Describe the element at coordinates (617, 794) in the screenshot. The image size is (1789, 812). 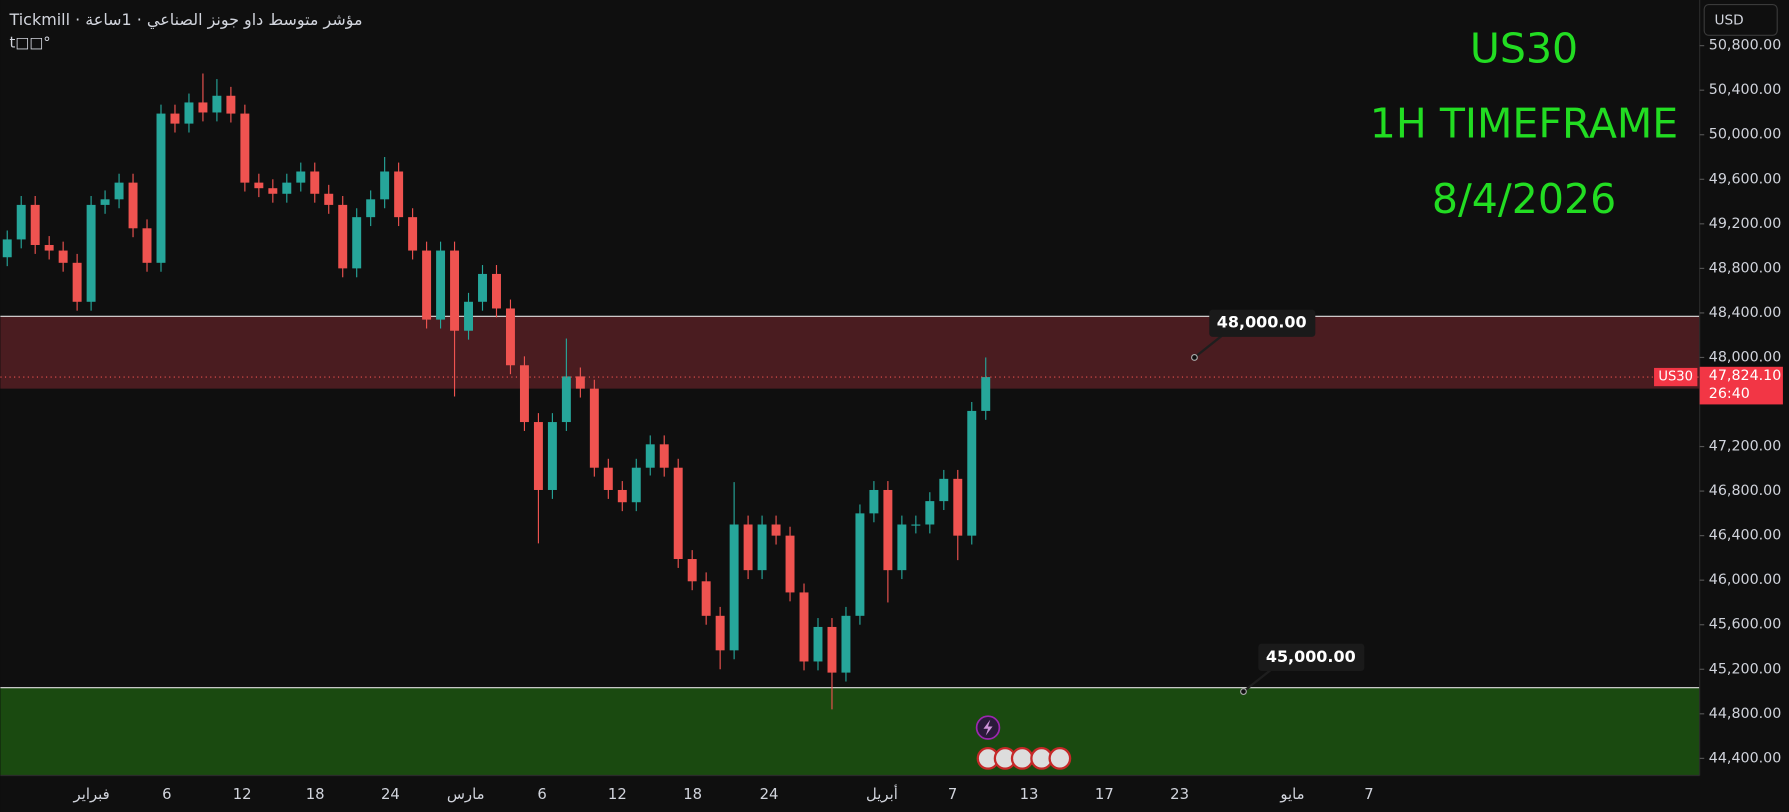
I see `x-tick-label: 12` at that location.